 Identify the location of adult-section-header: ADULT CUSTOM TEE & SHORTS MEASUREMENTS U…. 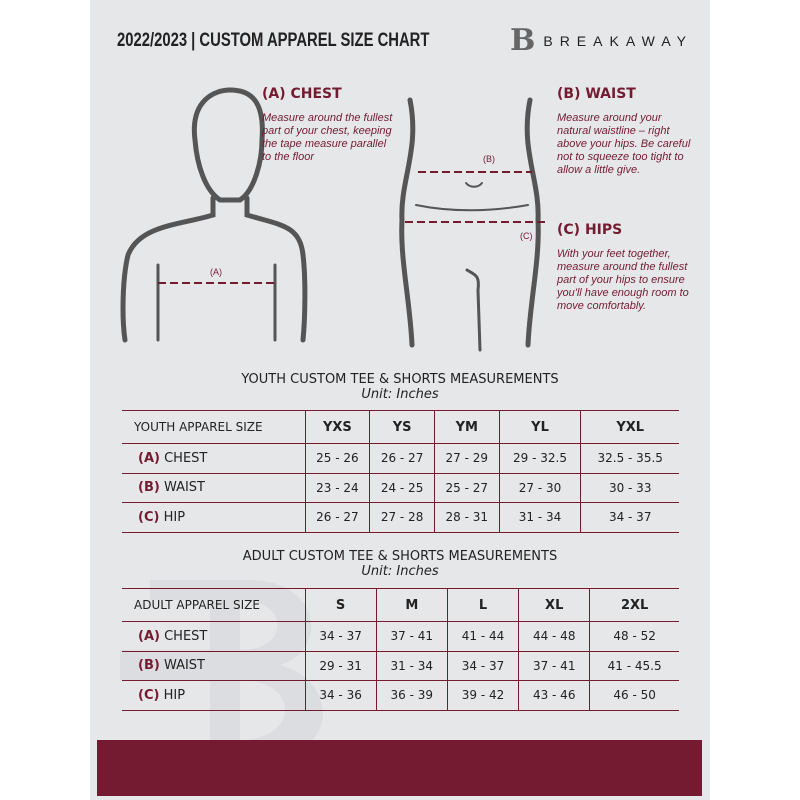
(400, 564).